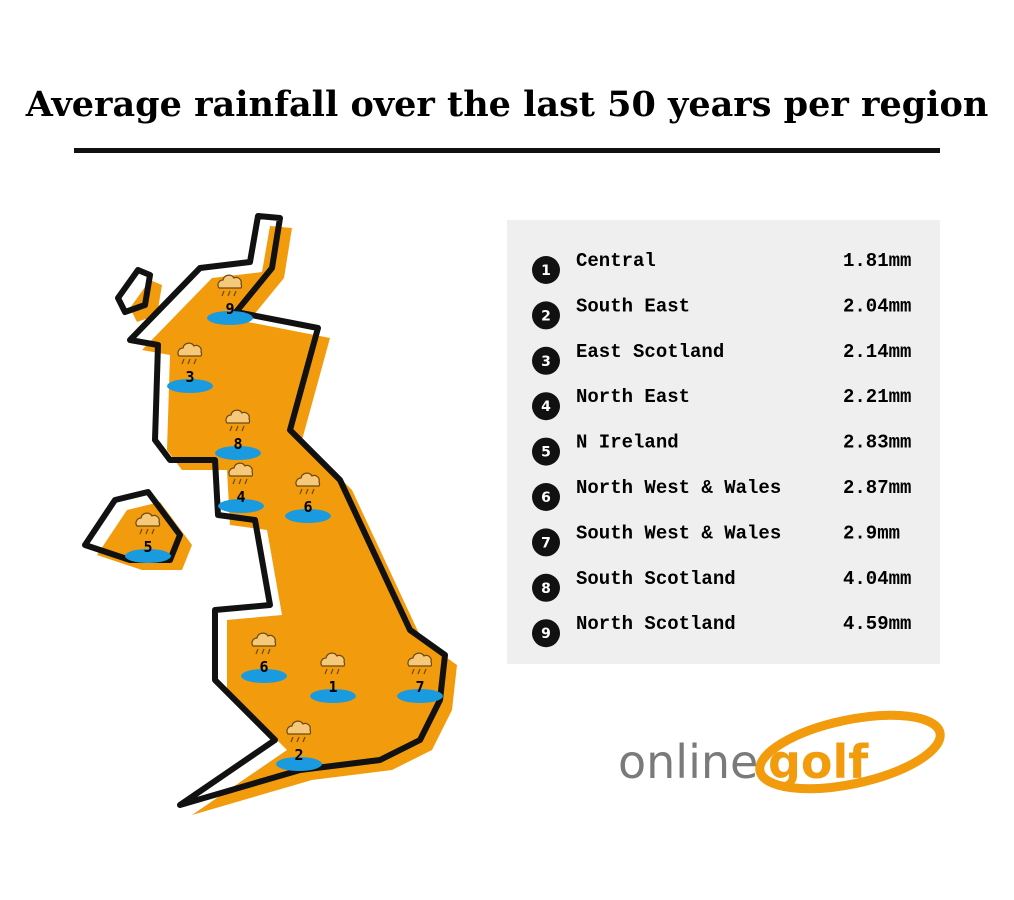  What do you see at coordinates (877, 488) in the screenshot?
I see `rainfall-value: 2.87mm` at bounding box center [877, 488].